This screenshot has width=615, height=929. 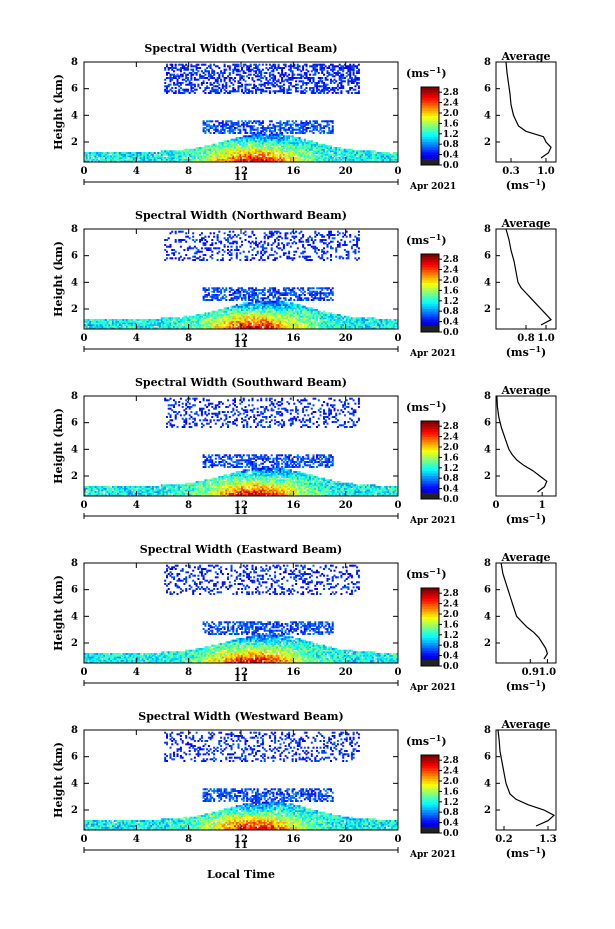 I want to click on colorbar-step, so click(x=430, y=138).